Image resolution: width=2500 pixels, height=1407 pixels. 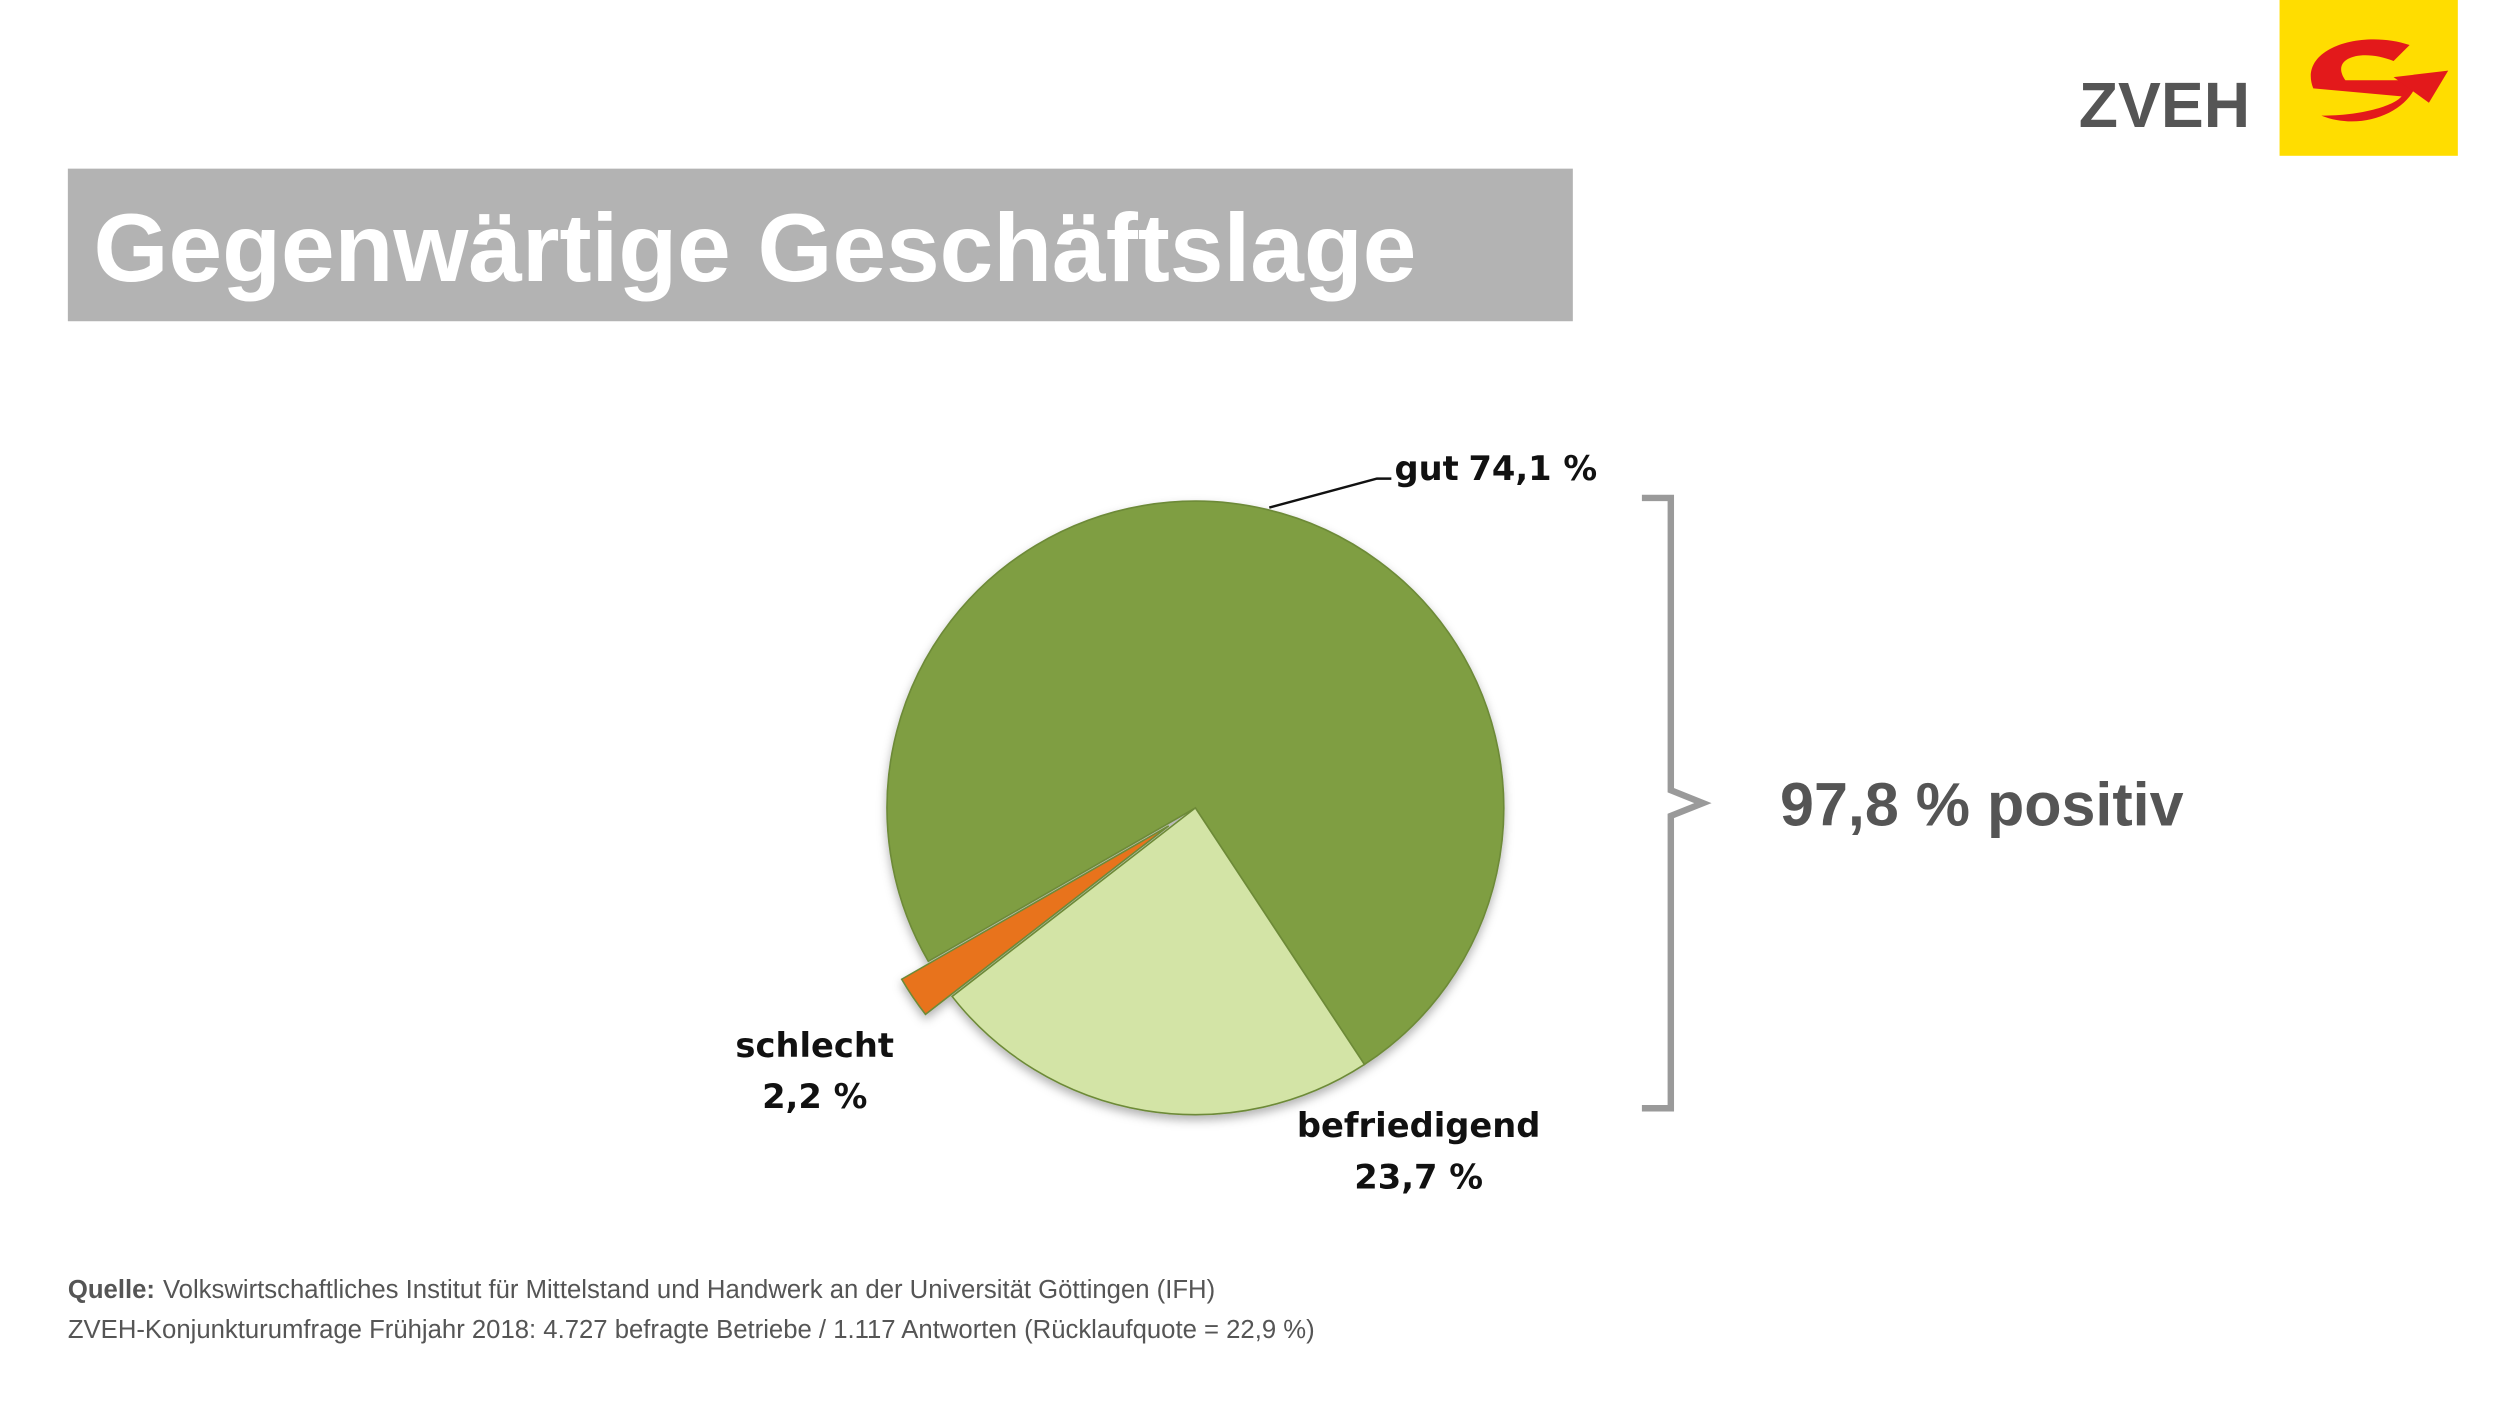 I want to click on slice-label: gut 74,1 %, so click(x=1496, y=468).